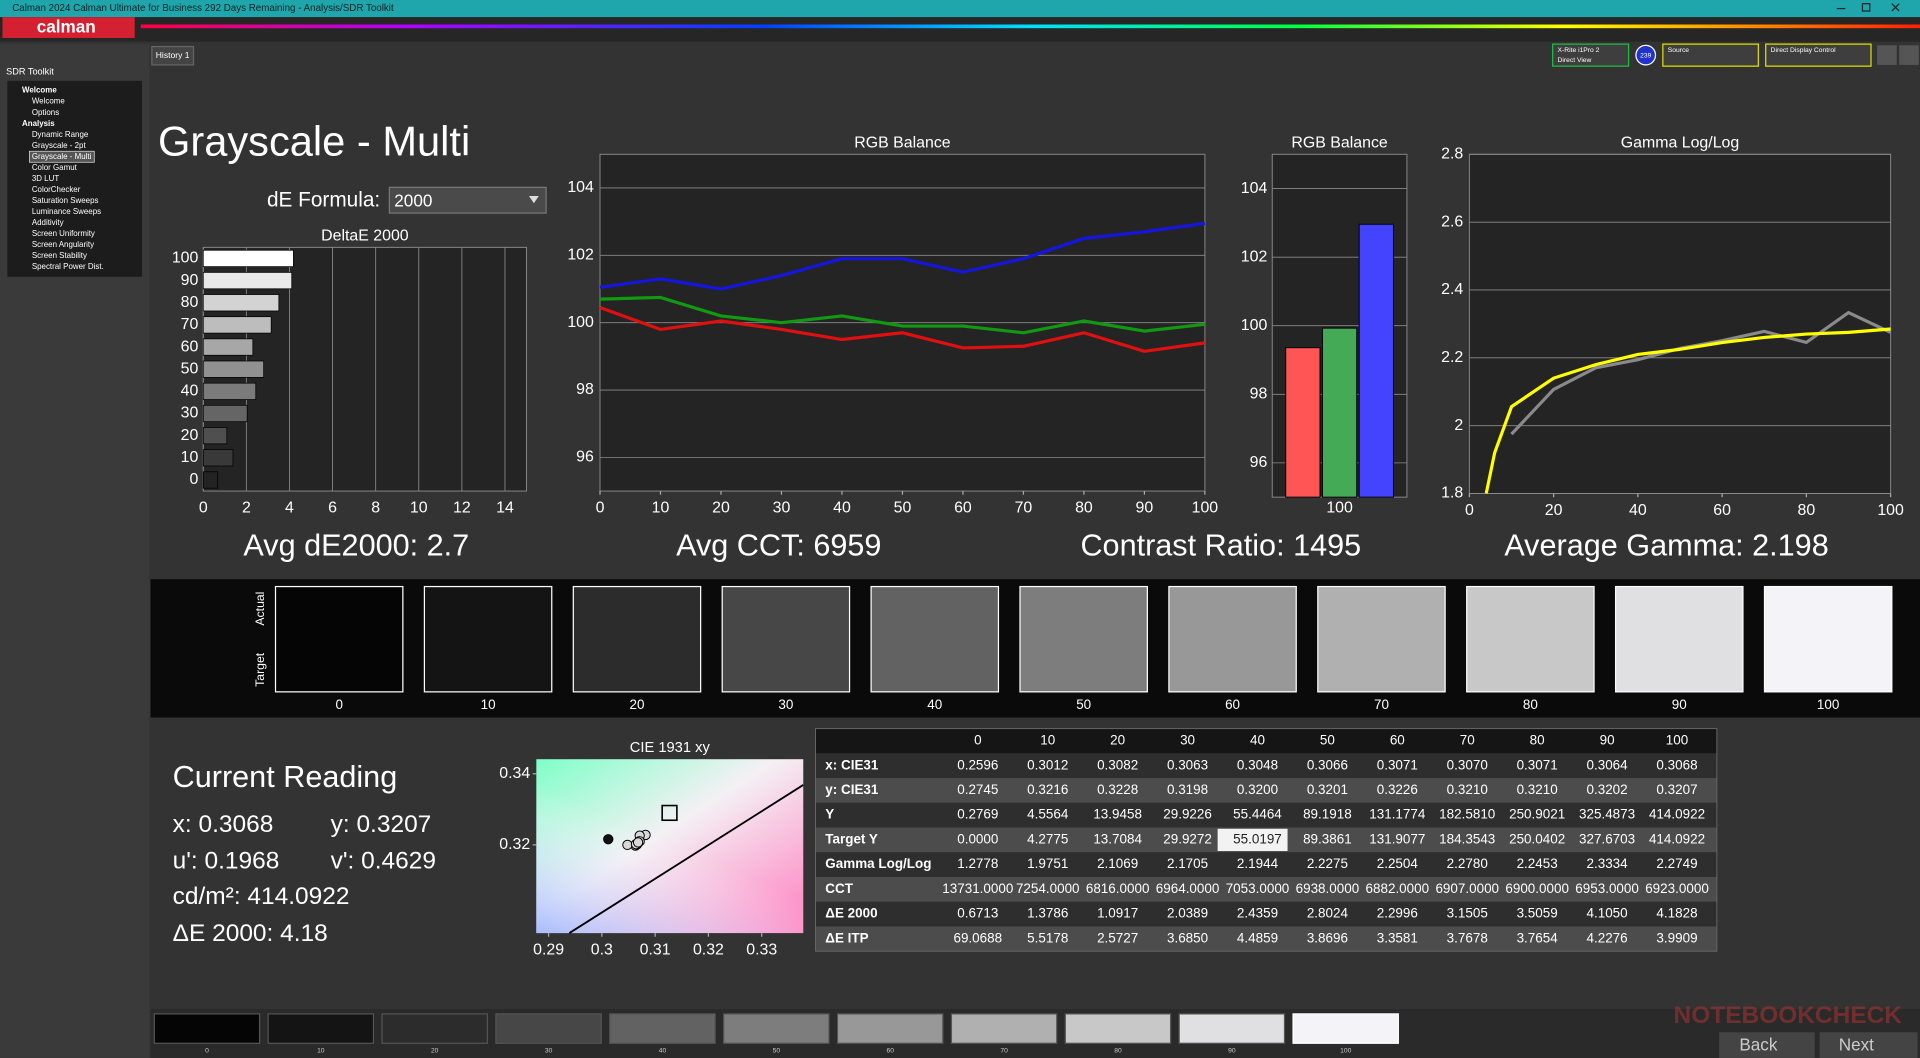 The height and width of the screenshot is (1058, 1920). What do you see at coordinates (1467, 863) in the screenshot?
I see `table-cell: 2.2780` at bounding box center [1467, 863].